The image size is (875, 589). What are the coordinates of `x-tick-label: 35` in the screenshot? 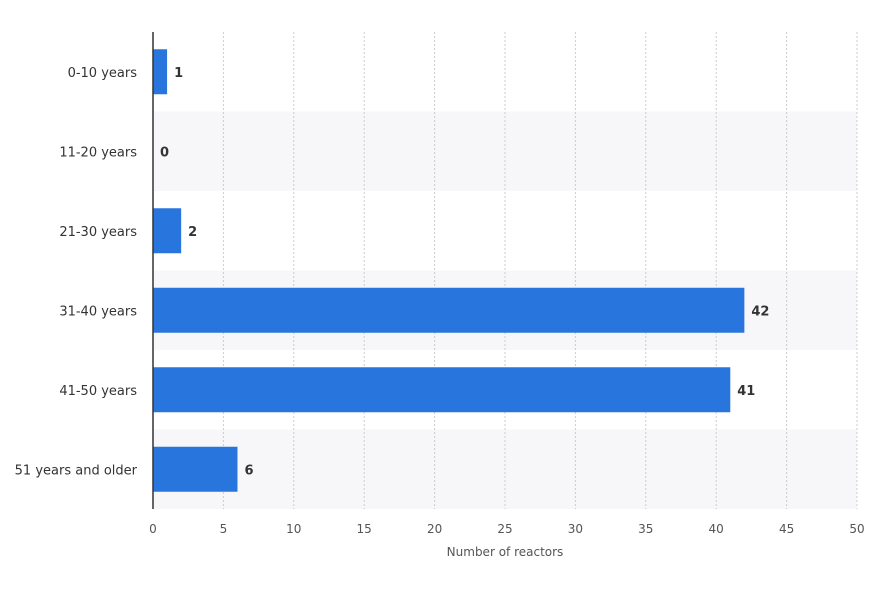 It's located at (645, 529).